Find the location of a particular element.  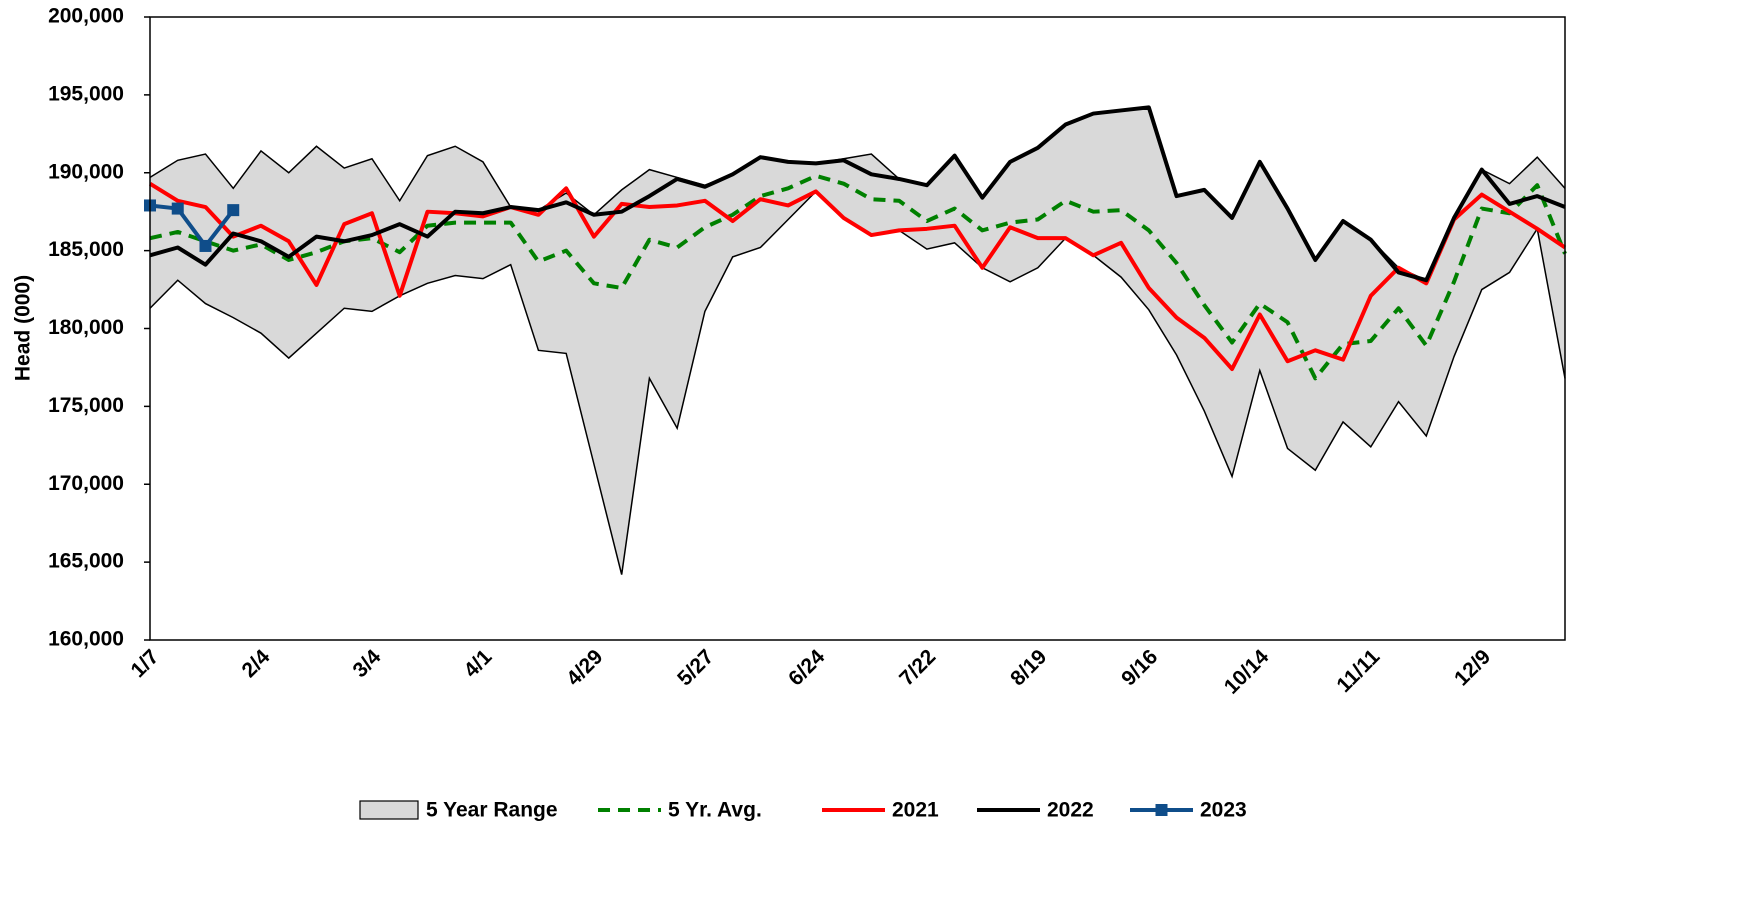

y-axis-title: Head (000) is located at coordinates (23, 328).